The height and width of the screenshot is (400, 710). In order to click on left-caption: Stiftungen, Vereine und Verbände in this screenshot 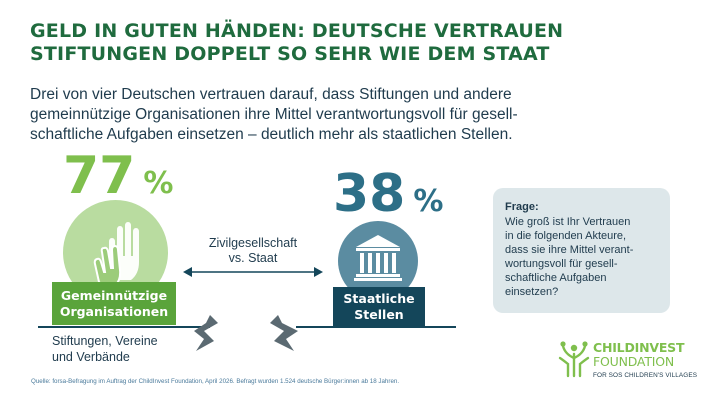, I will do `click(105, 349)`.